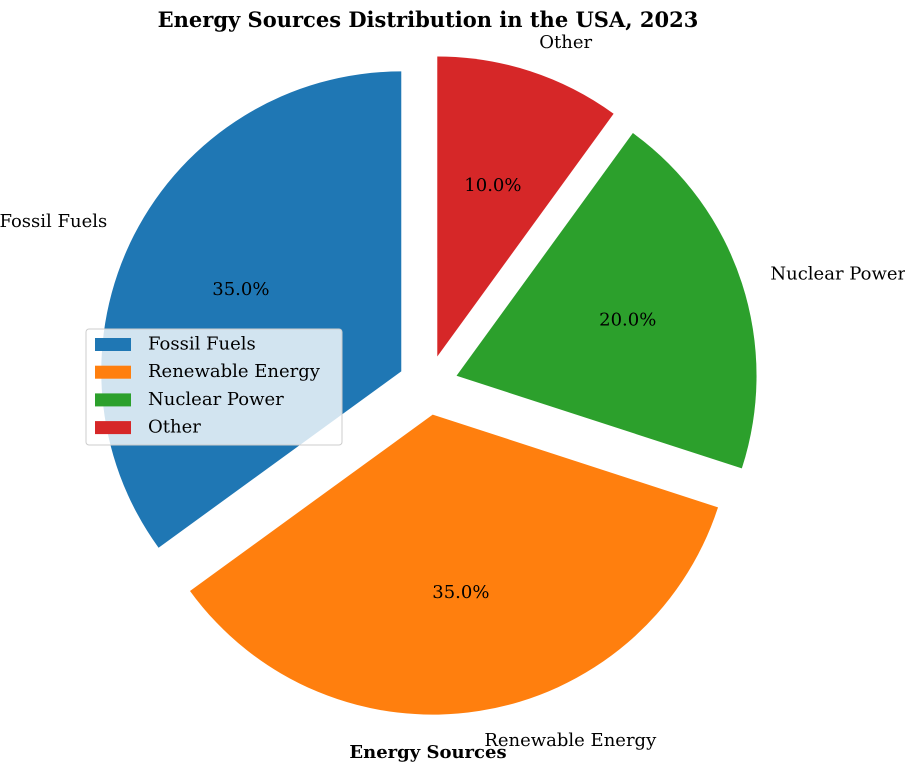 The image size is (905, 772). Describe the element at coordinates (492, 185) in the screenshot. I see `percent-label-other: 10.0%` at that location.